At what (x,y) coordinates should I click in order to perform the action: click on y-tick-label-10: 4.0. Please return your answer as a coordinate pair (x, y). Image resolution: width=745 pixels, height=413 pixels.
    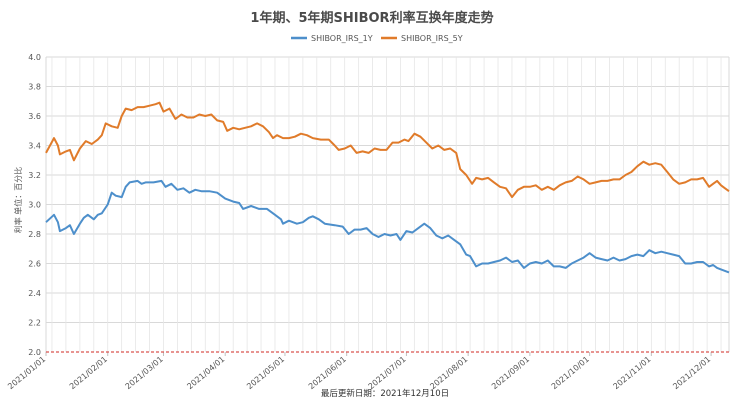
    Looking at the image, I should click on (34, 57).